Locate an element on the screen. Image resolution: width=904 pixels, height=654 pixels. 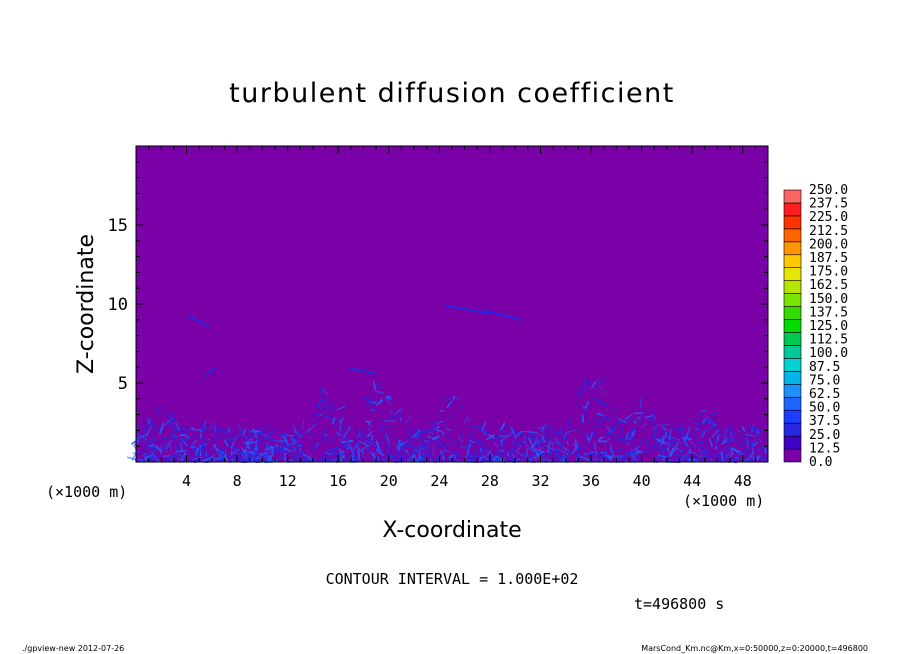
x-tick-label: 16 is located at coordinates (338, 481).